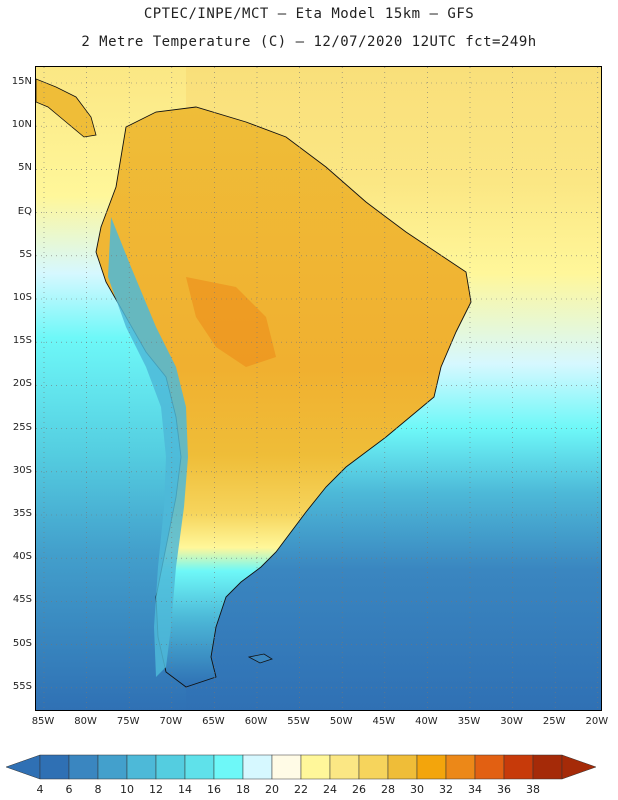 This screenshot has height=800, width=618. I want to click on colorbar-tick-label: 24, so click(330, 789).